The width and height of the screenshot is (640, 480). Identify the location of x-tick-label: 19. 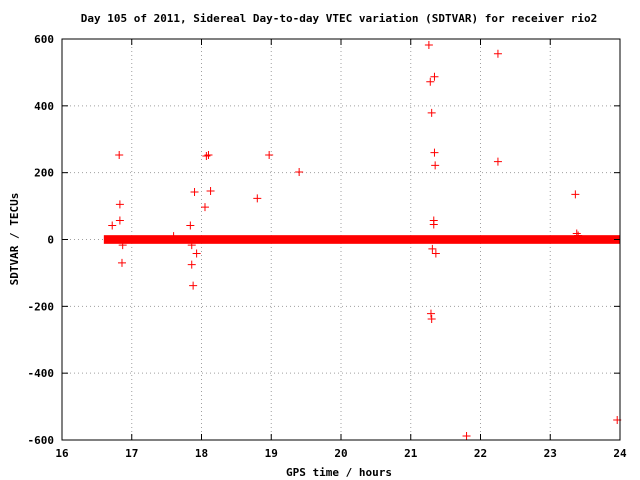
(271, 453).